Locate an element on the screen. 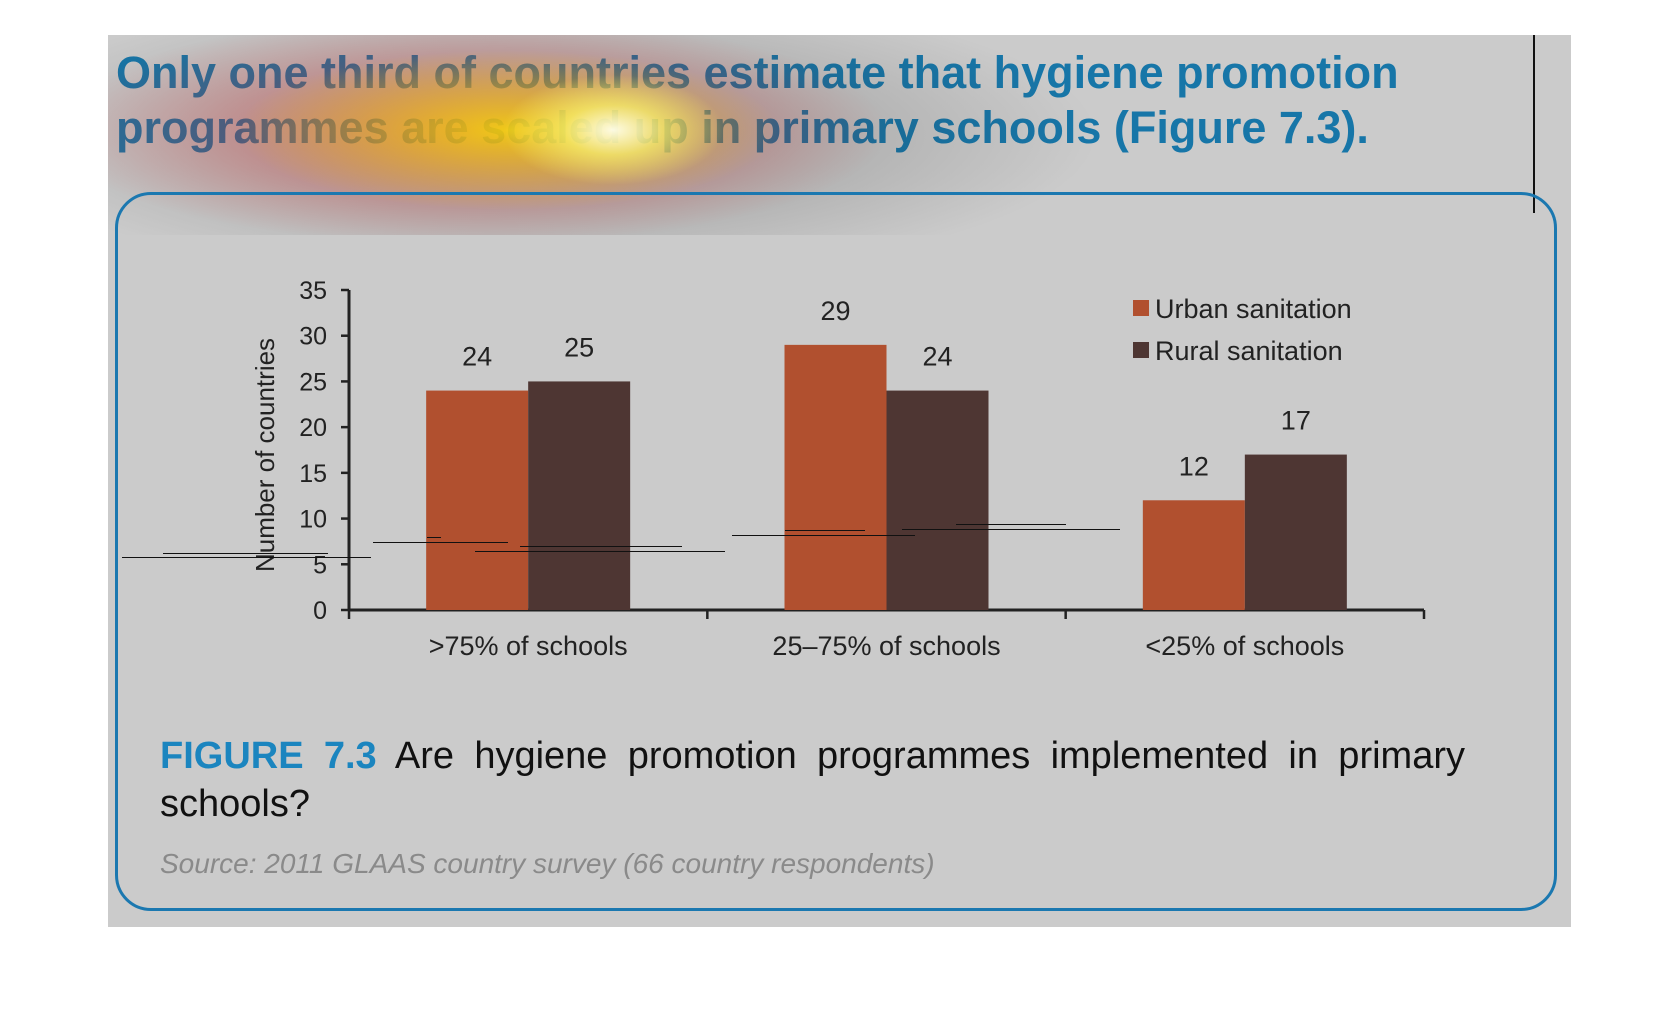 This screenshot has height=1016, width=1670. y-tick-label: 15 is located at coordinates (313, 474).